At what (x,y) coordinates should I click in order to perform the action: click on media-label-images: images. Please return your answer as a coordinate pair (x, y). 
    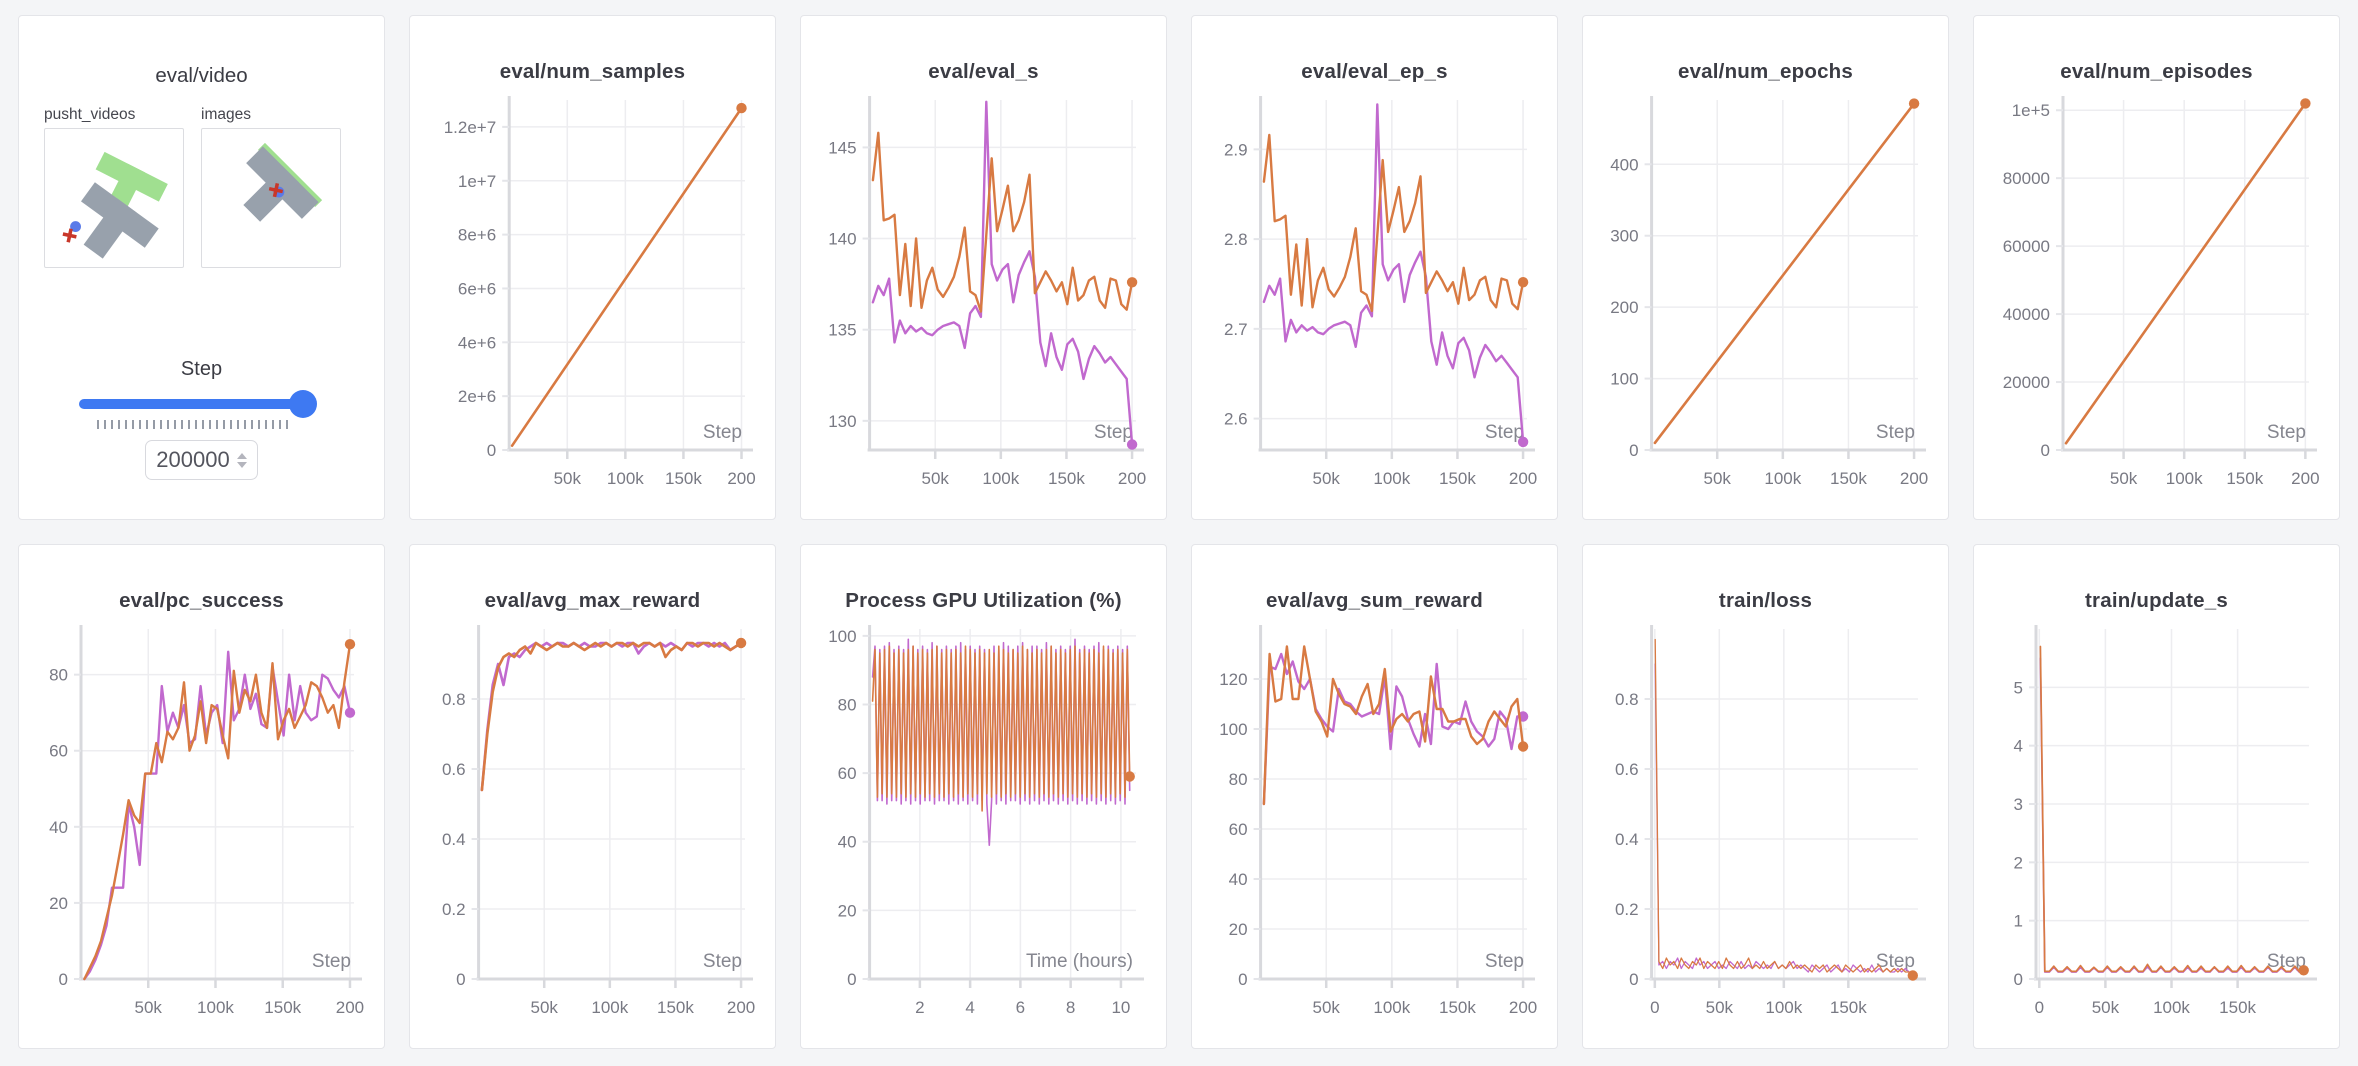
    Looking at the image, I should click on (226, 114).